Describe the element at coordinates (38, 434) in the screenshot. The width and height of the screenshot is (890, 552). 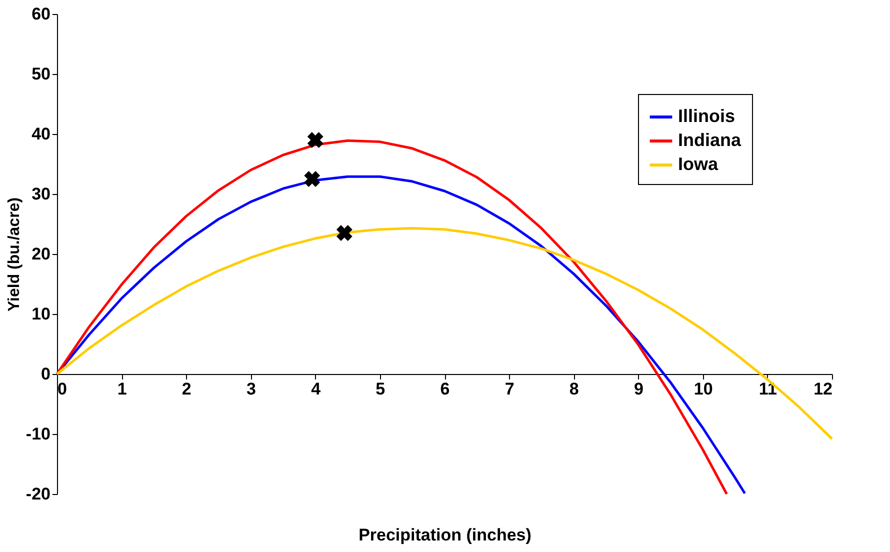
I see `y-tick-label: -10` at that location.